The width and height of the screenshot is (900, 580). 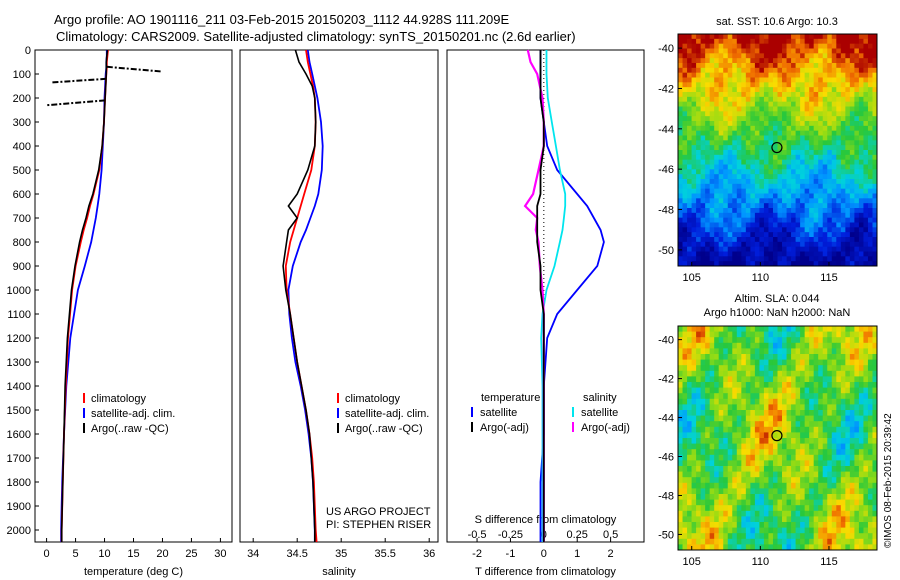 What do you see at coordinates (253, 554) in the screenshot?
I see `salinity-x-tick-label: 34` at bounding box center [253, 554].